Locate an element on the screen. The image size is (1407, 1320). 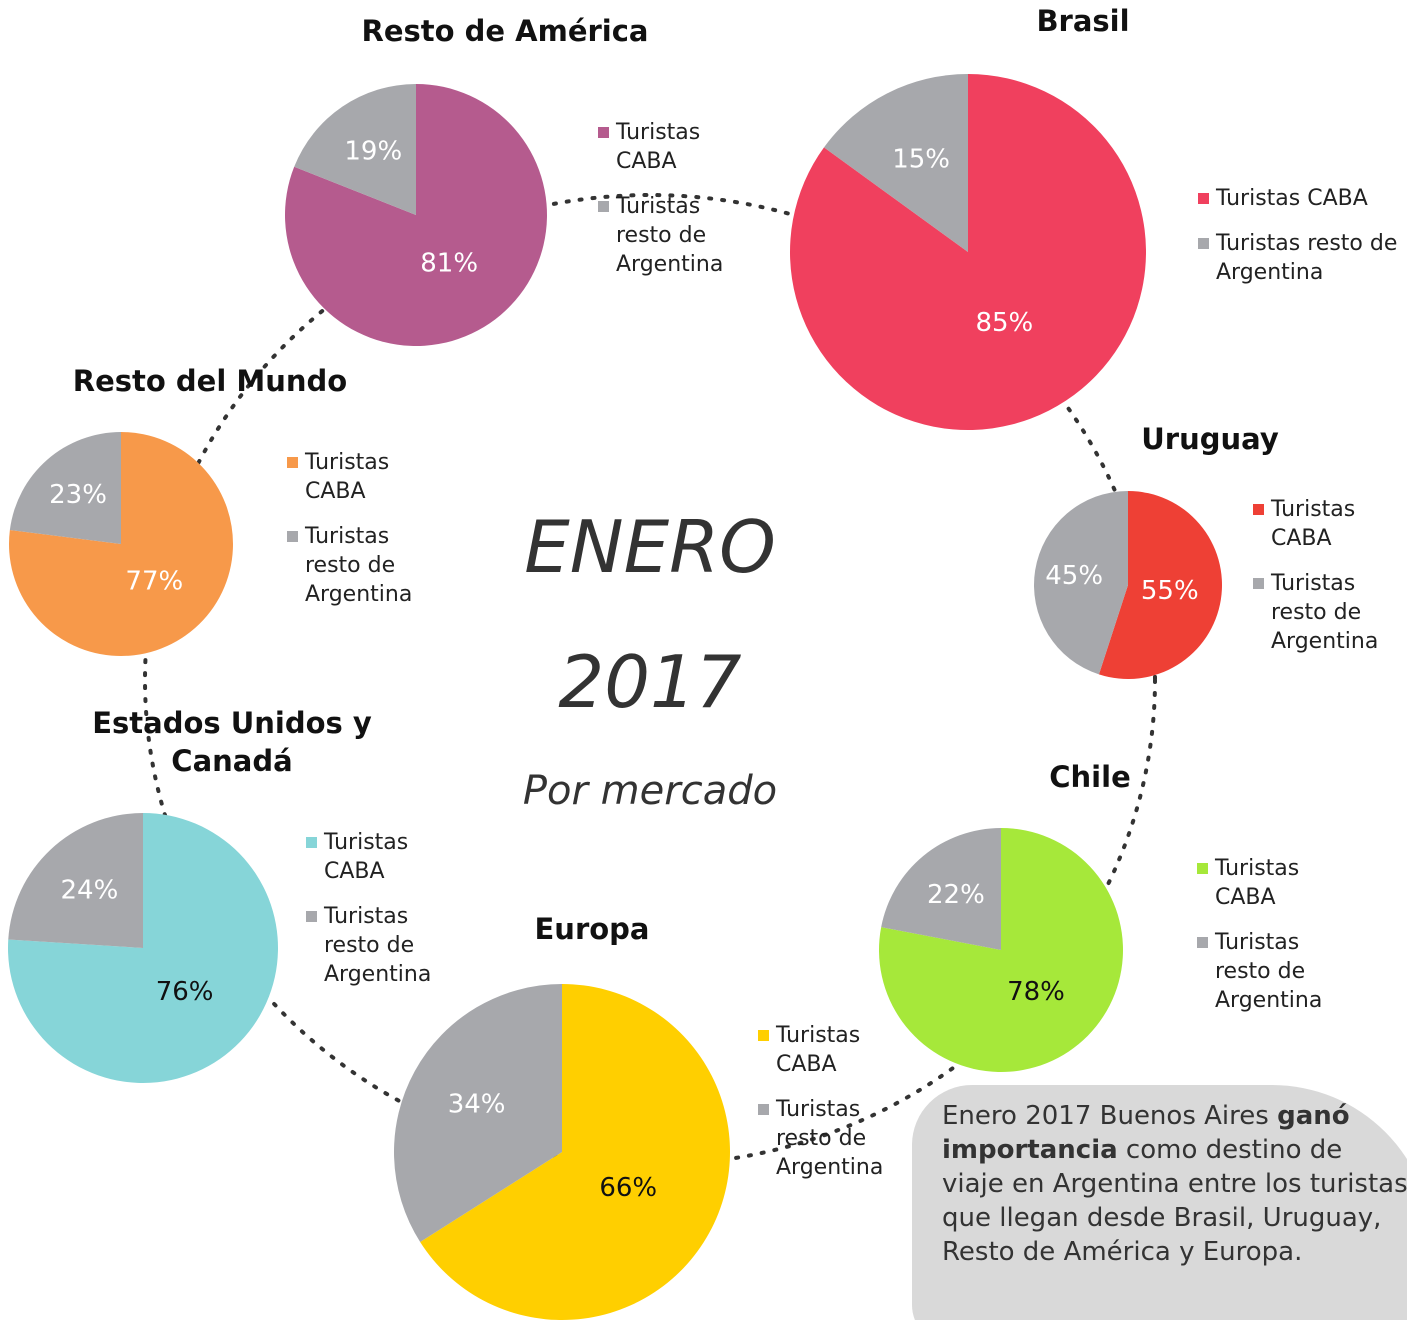
value-label: 22% is located at coordinates (956, 895).